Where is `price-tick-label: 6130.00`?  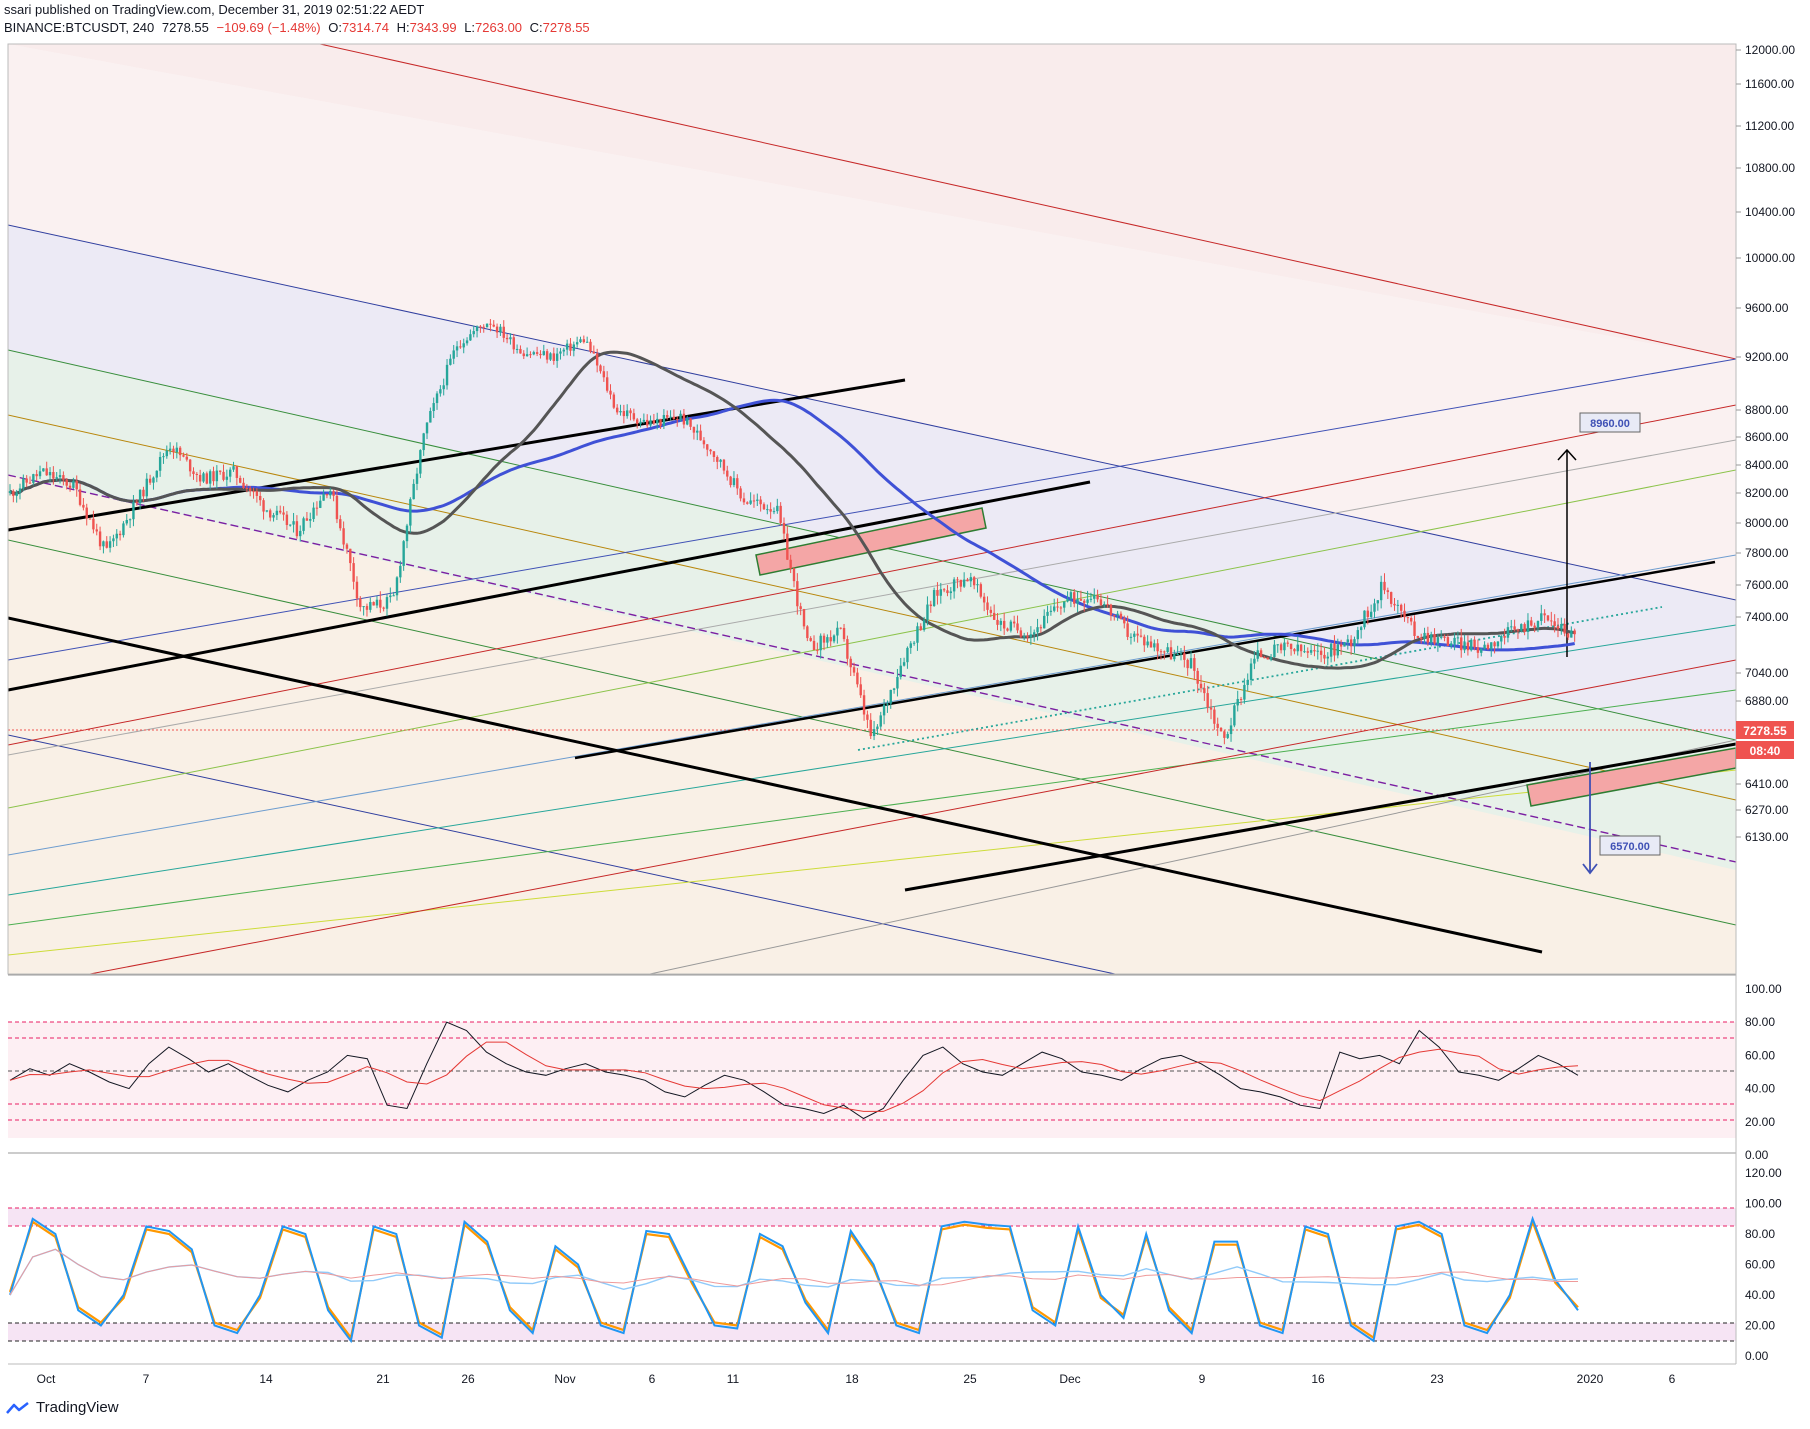
price-tick-label: 6130.00 is located at coordinates (1767, 837).